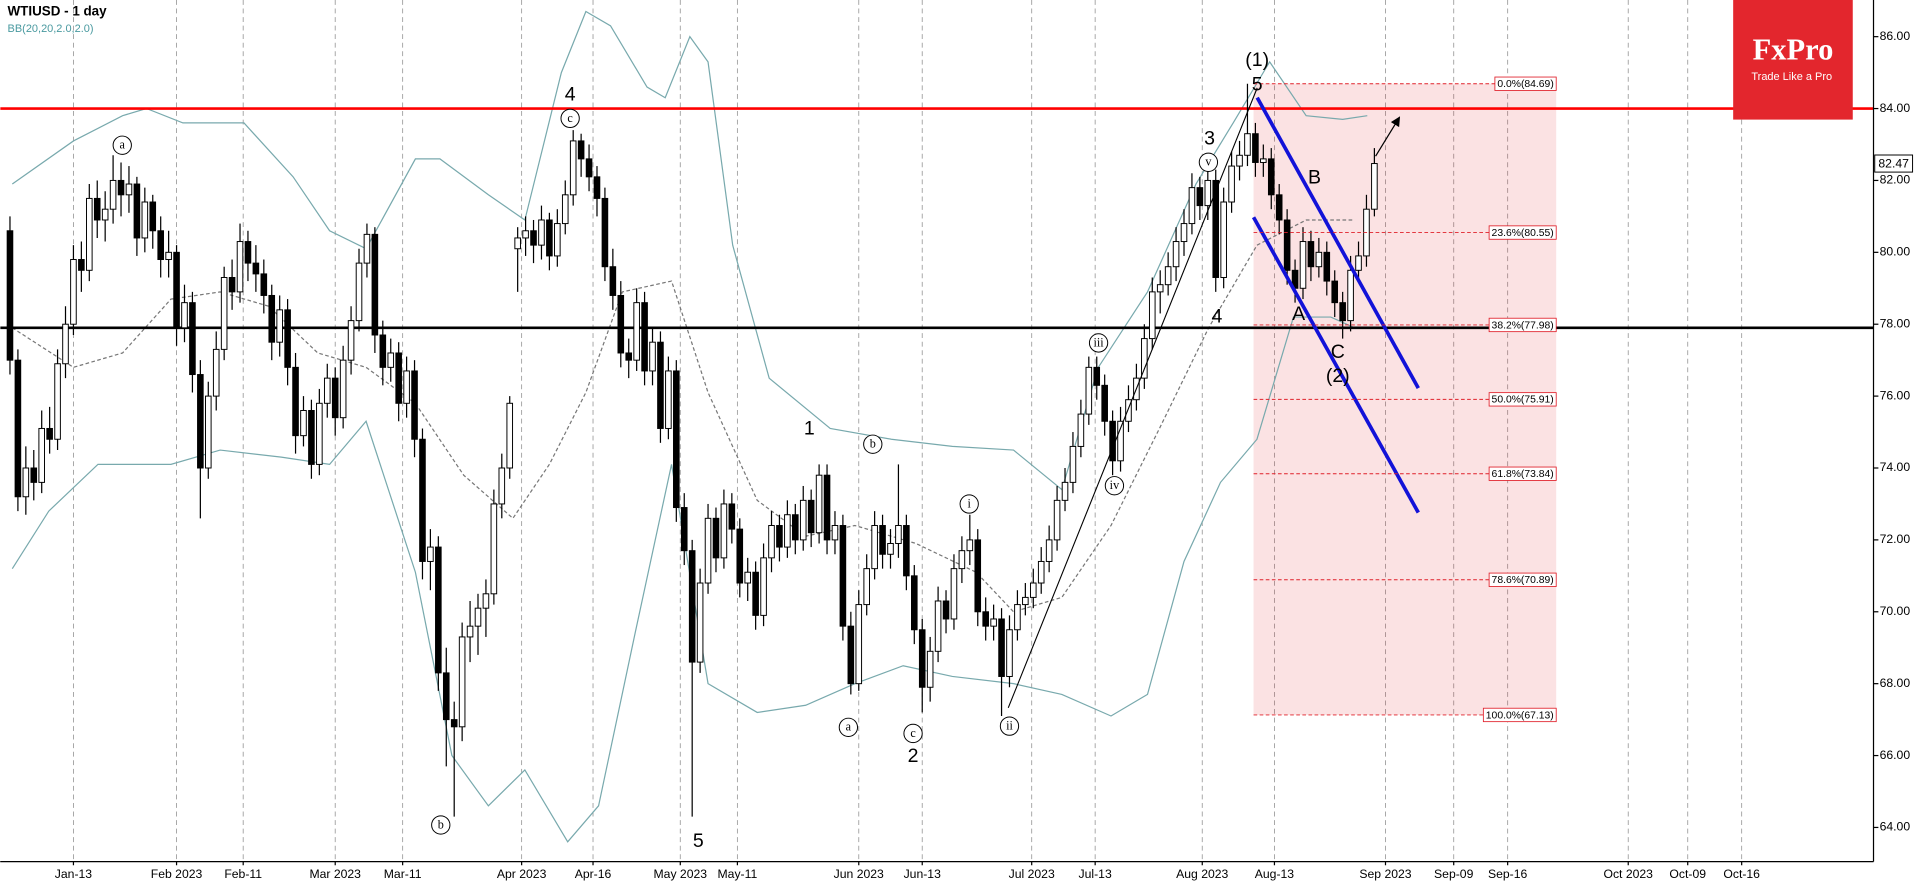 This screenshot has height=886, width=1914. I want to click on wave-label: 5, so click(1257, 85).